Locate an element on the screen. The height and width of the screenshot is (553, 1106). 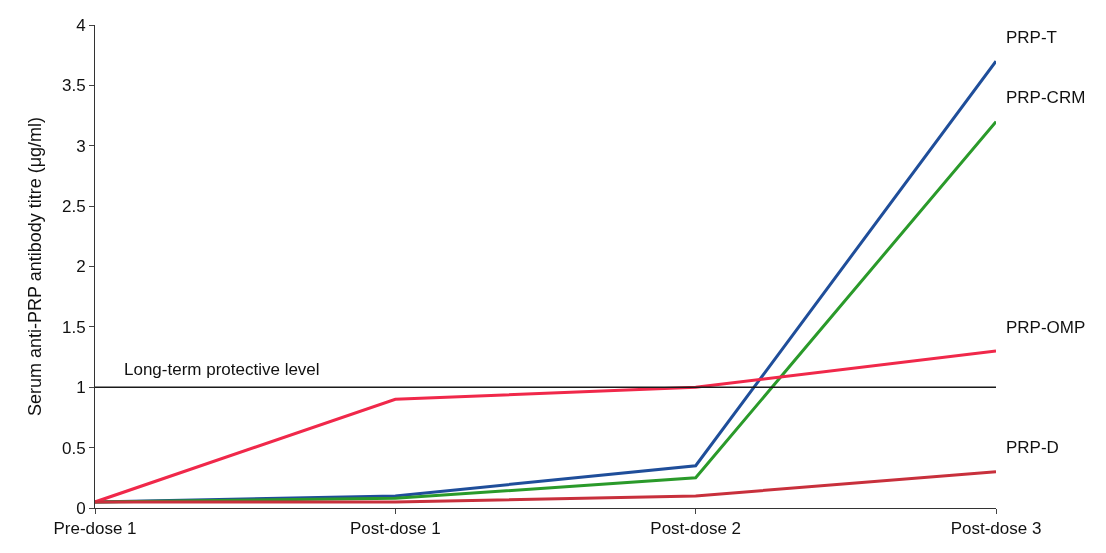
series-label: PRP-CRM is located at coordinates (1046, 97).